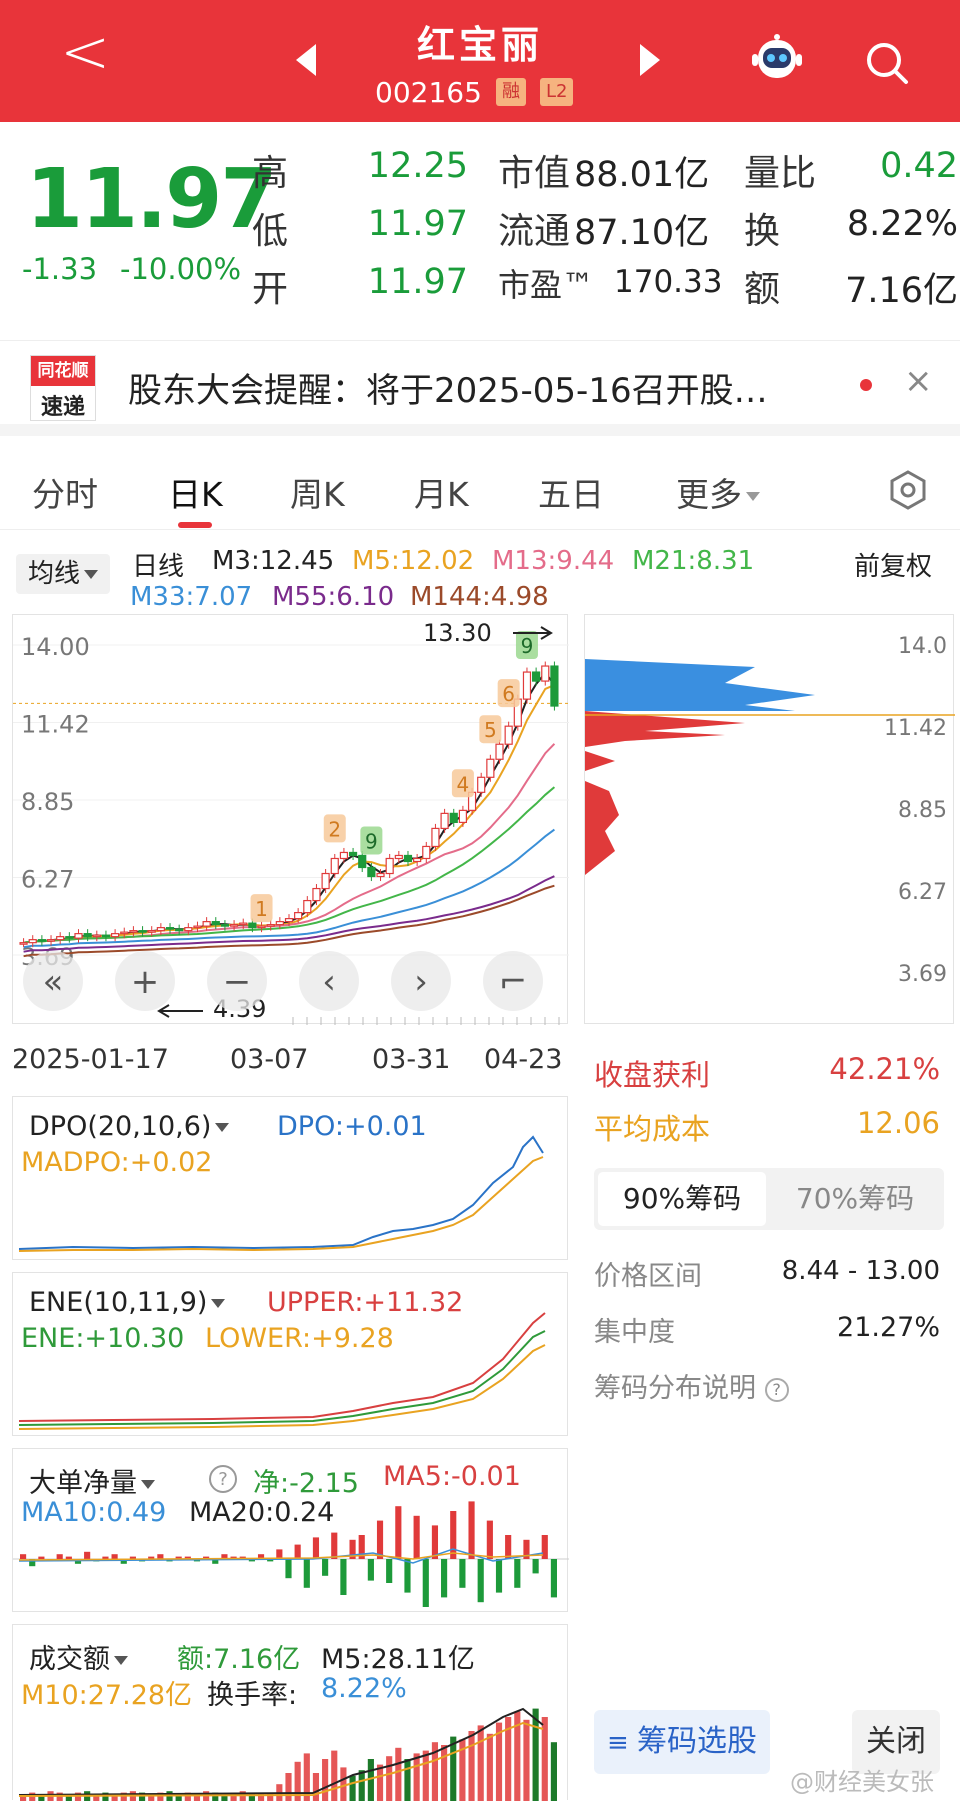 The height and width of the screenshot is (1803, 960). What do you see at coordinates (513, 981) in the screenshot?
I see `chart-control-button: ⌐` at bounding box center [513, 981].